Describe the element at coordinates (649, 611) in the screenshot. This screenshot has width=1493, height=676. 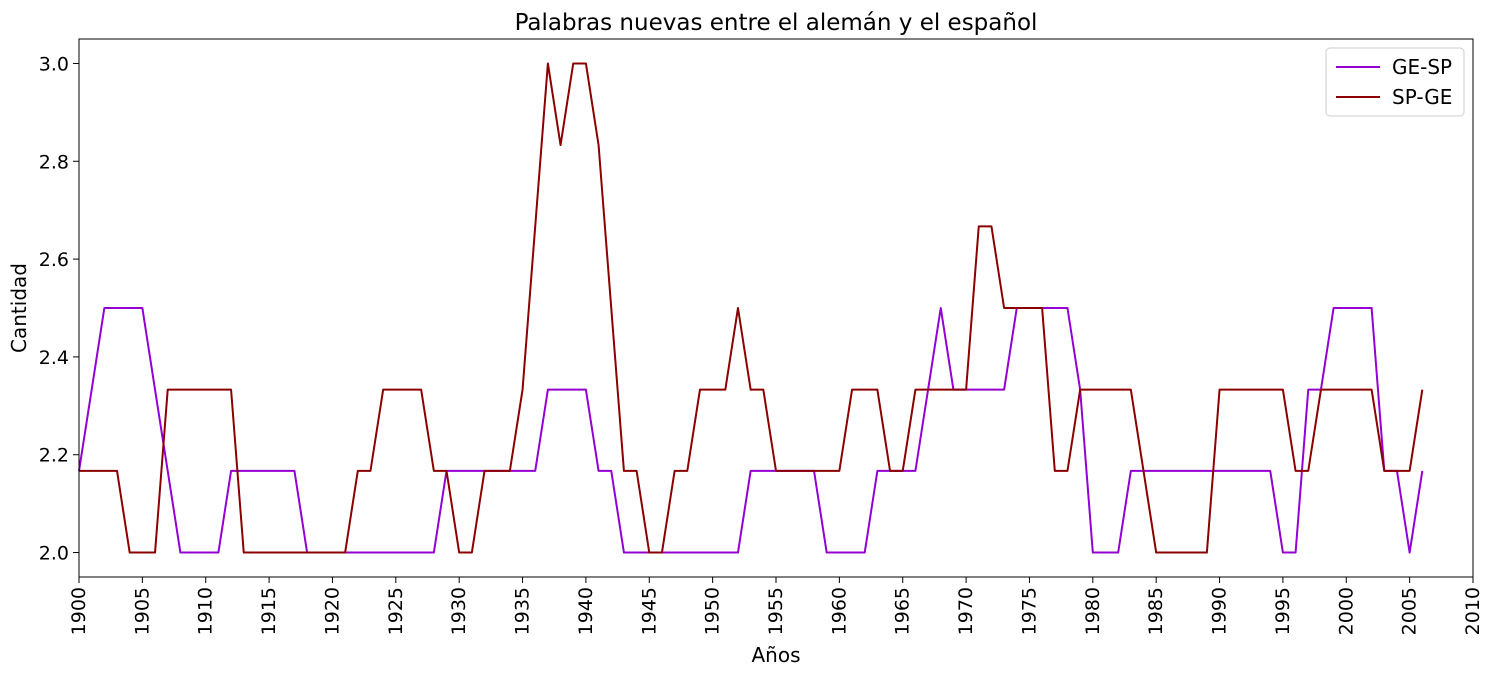
I see `x-tick-label: 1945` at that location.